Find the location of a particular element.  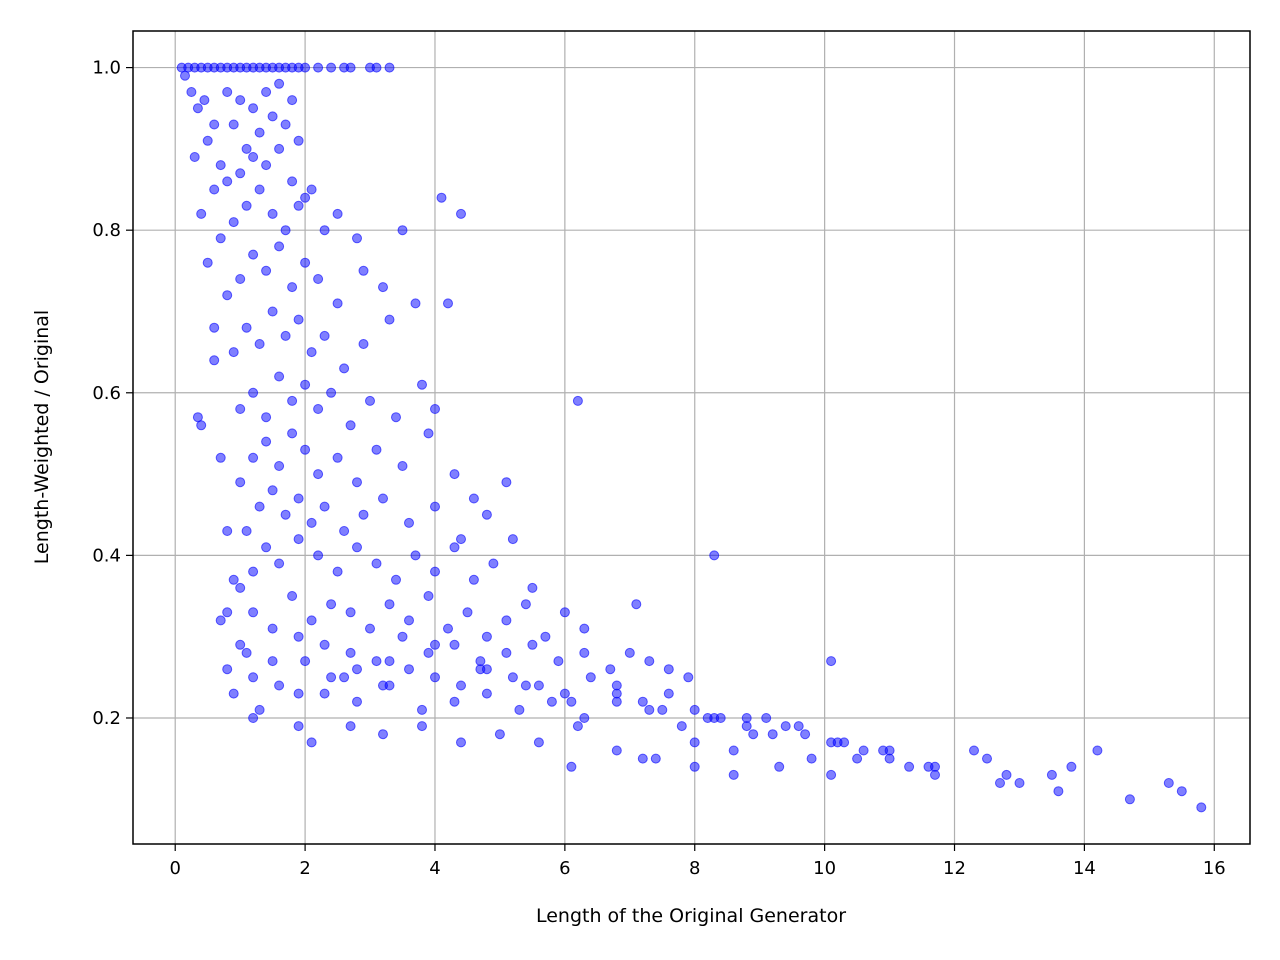

y-tick-label: 0.2 is located at coordinates (106, 718).